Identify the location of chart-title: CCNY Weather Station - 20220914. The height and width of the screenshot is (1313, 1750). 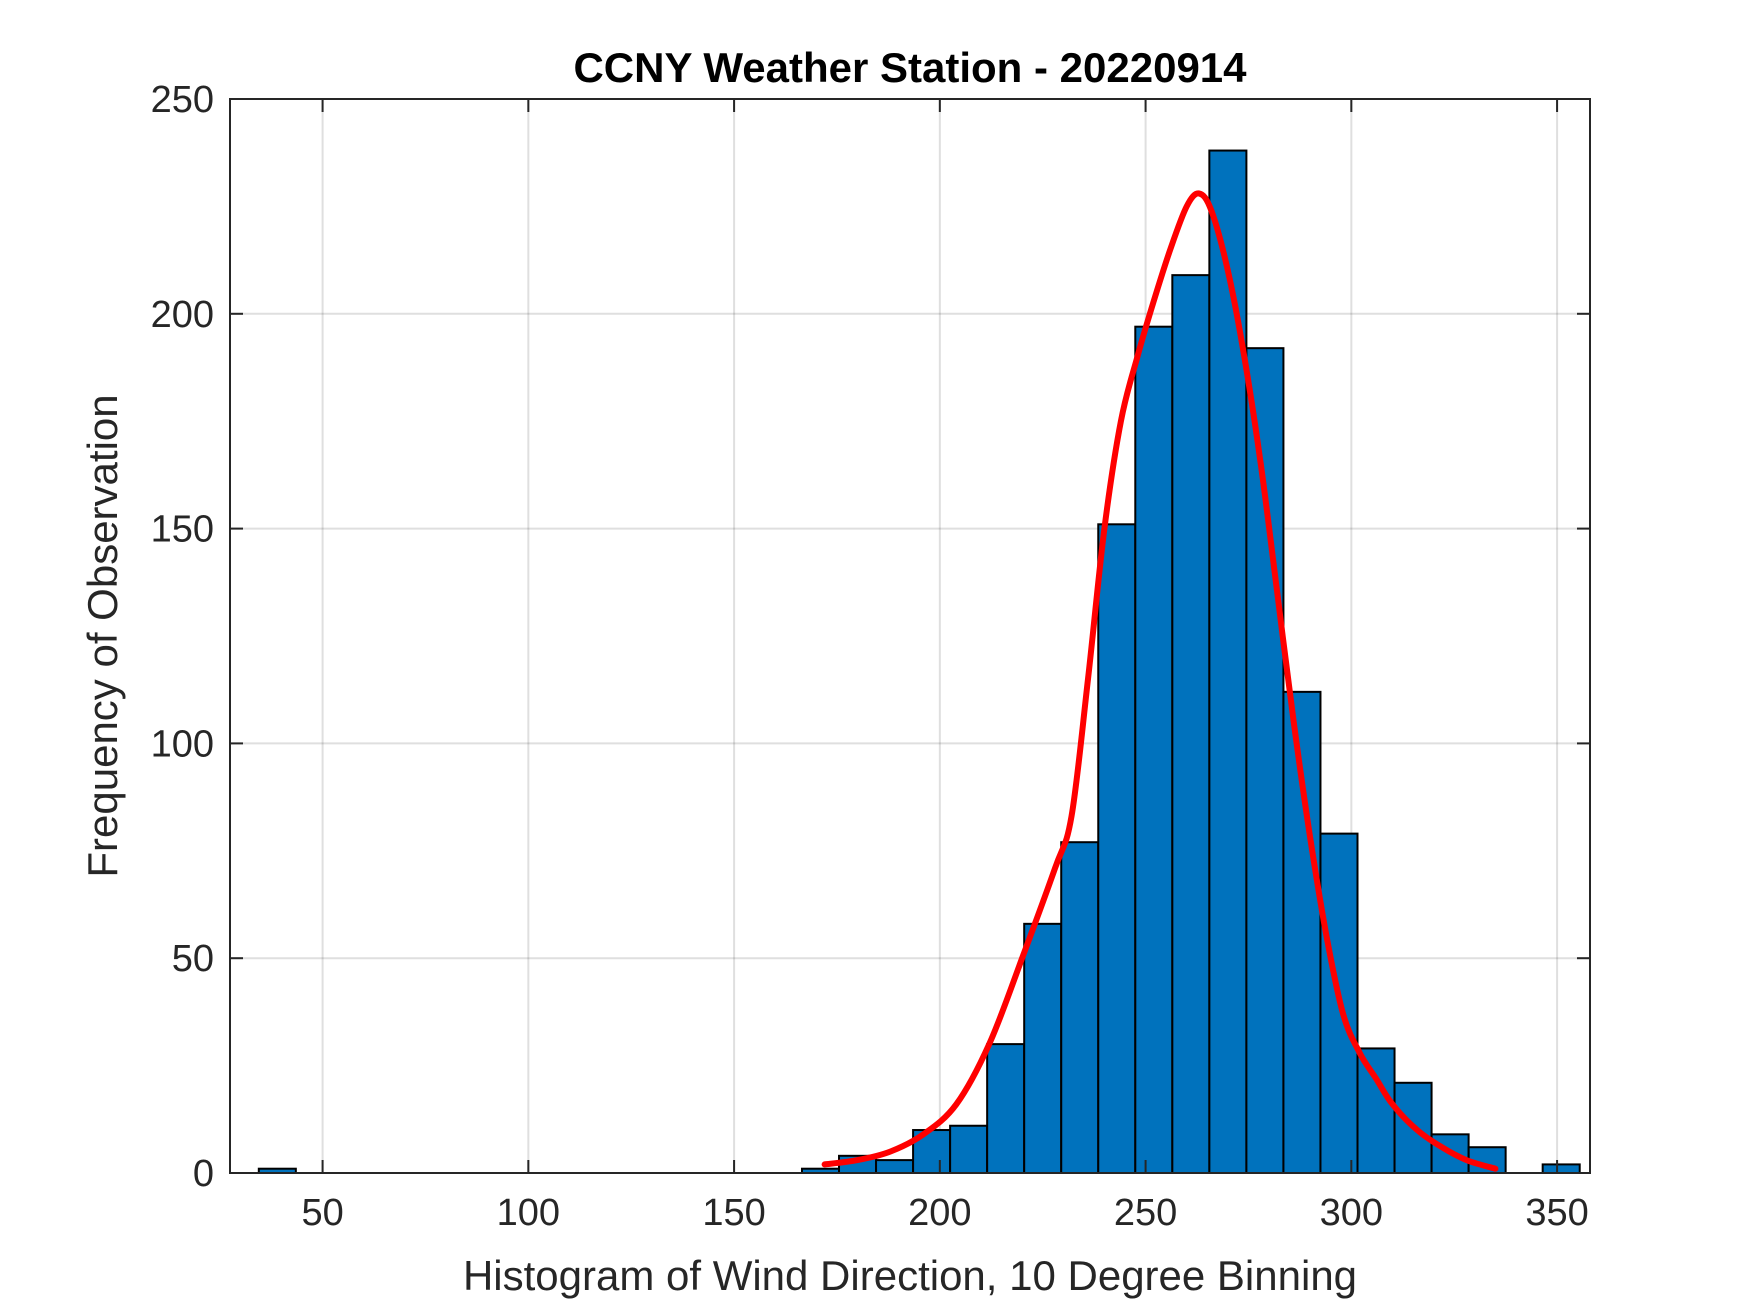
(910, 67).